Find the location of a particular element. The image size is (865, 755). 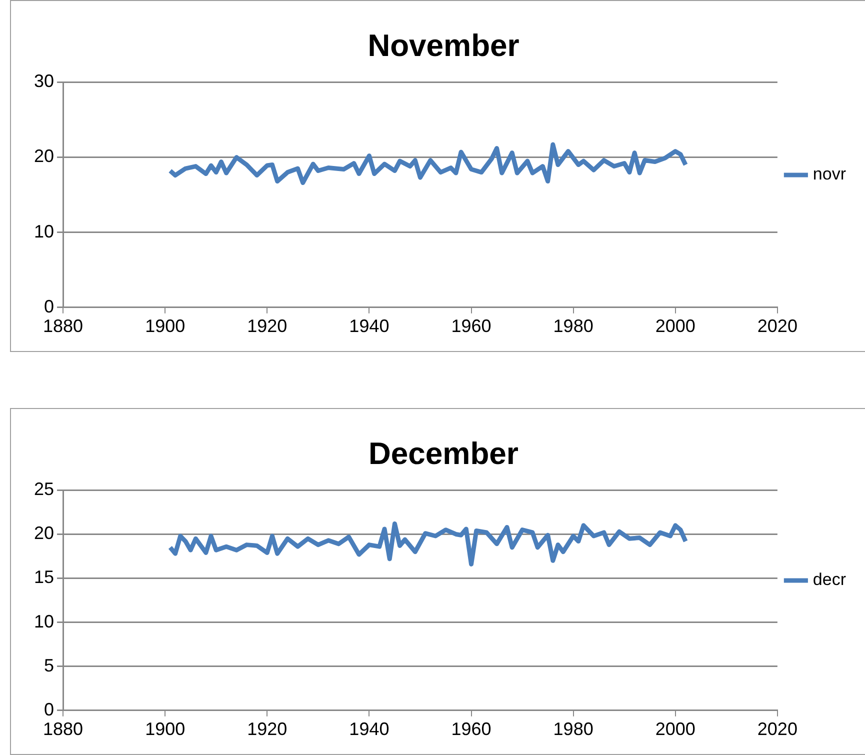

y-tick-label: 30 is located at coordinates (44, 81).